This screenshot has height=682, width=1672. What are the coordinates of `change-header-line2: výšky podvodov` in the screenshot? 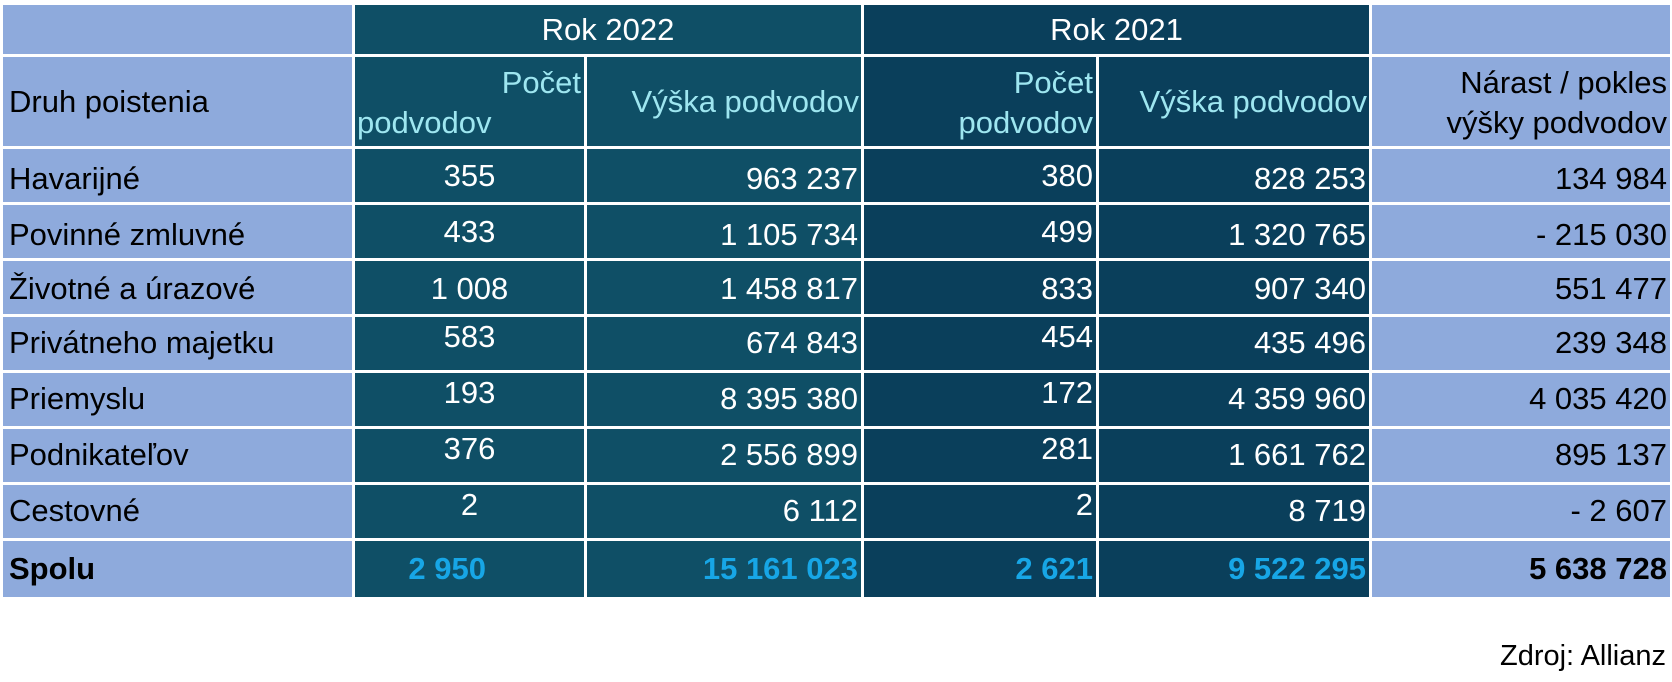 It's located at (1556, 122).